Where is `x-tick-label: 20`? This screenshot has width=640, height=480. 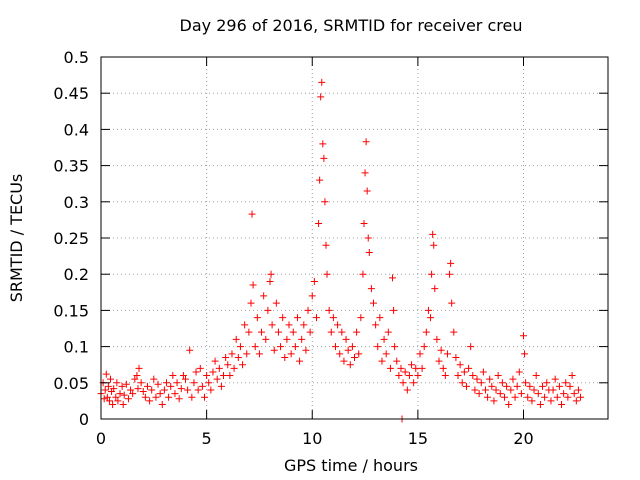 x-tick-label: 20 is located at coordinates (523, 438).